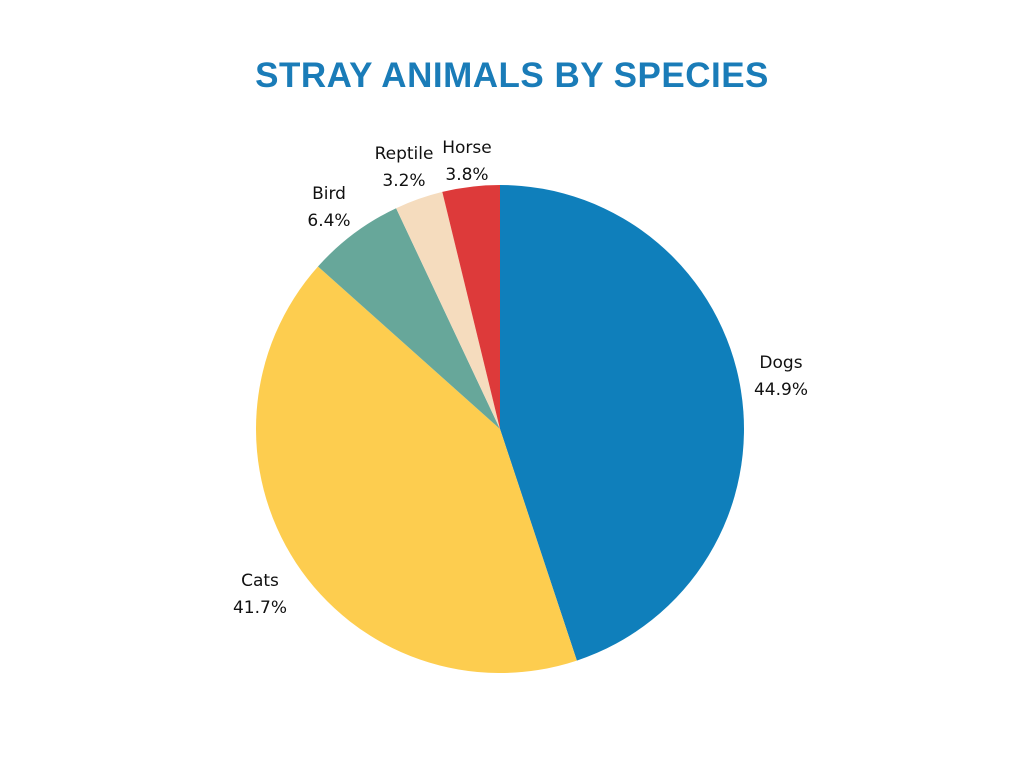 The width and height of the screenshot is (1024, 768). I want to click on slice-value-cats: 41.7%, so click(260, 608).